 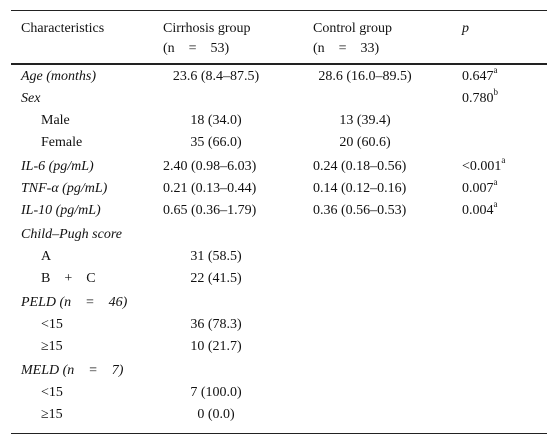 What do you see at coordinates (216, 142) in the screenshot?
I see `cirrhosis-value: 35 (66.0)` at bounding box center [216, 142].